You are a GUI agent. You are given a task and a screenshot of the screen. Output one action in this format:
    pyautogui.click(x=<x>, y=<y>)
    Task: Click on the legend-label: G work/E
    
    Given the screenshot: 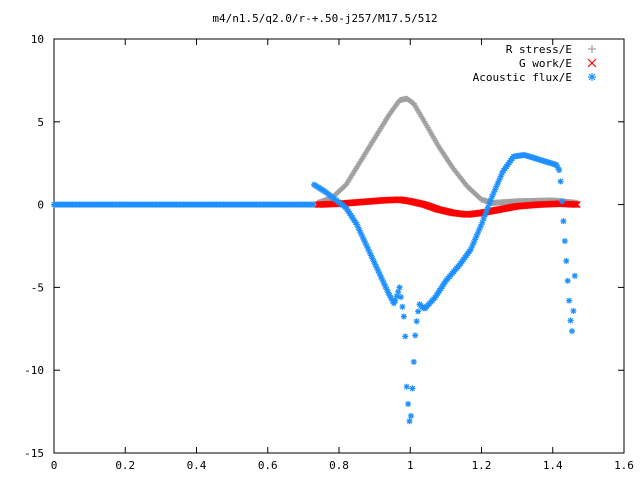 What is the action you would take?
    pyautogui.click(x=545, y=63)
    